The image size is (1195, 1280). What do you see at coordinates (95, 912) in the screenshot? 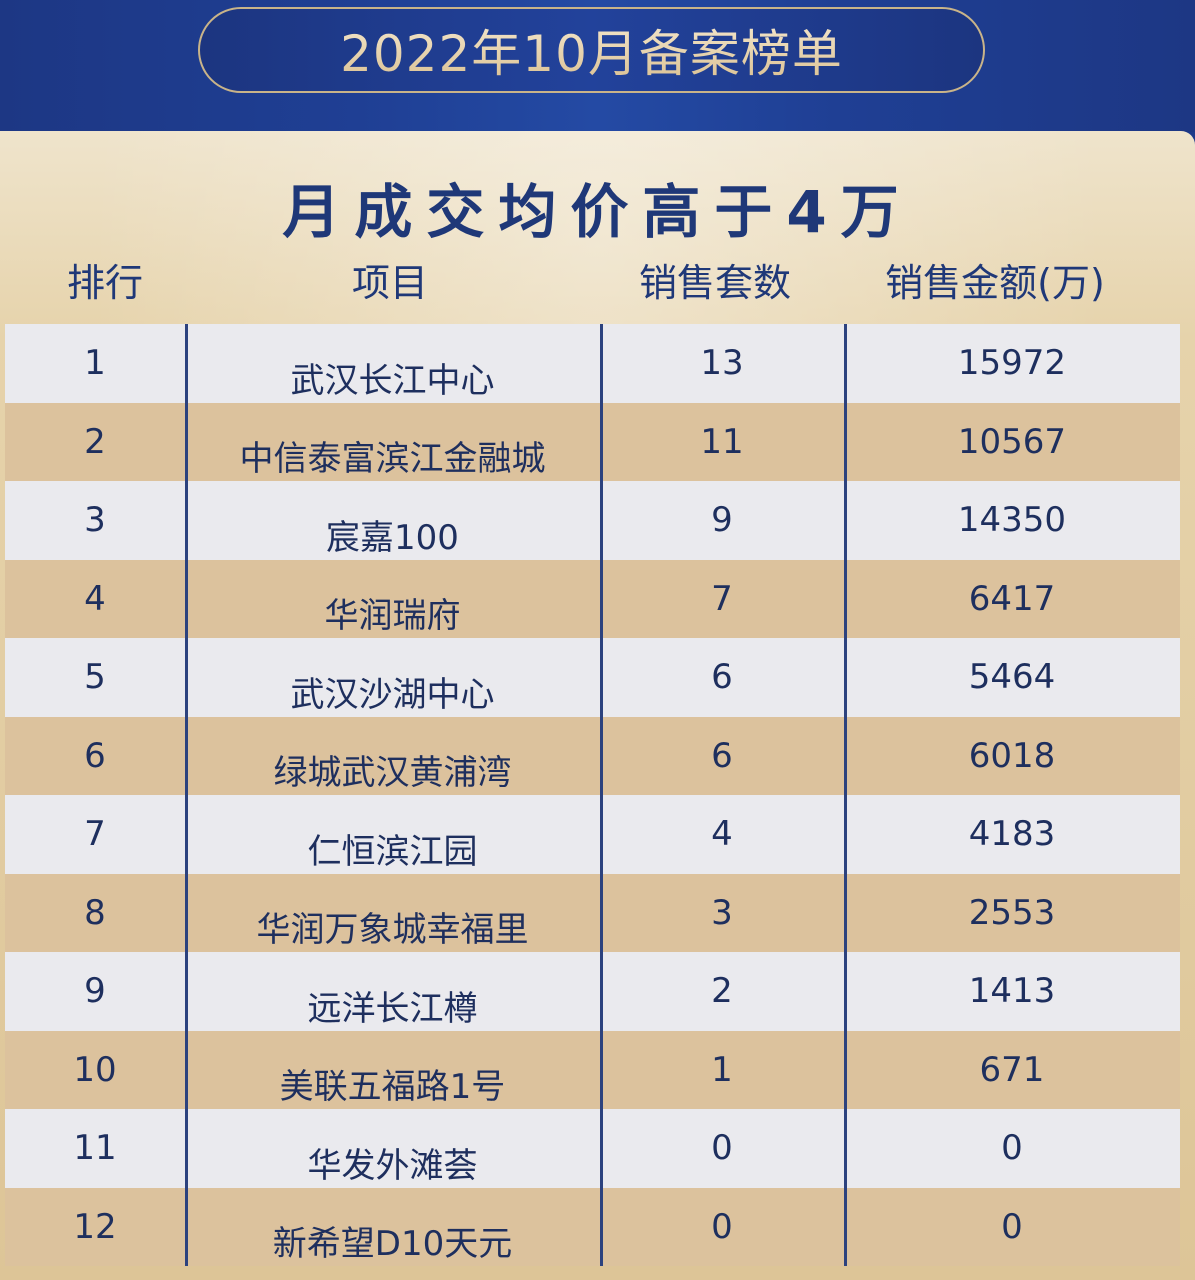
I see `rank-cell: 8` at bounding box center [95, 912].